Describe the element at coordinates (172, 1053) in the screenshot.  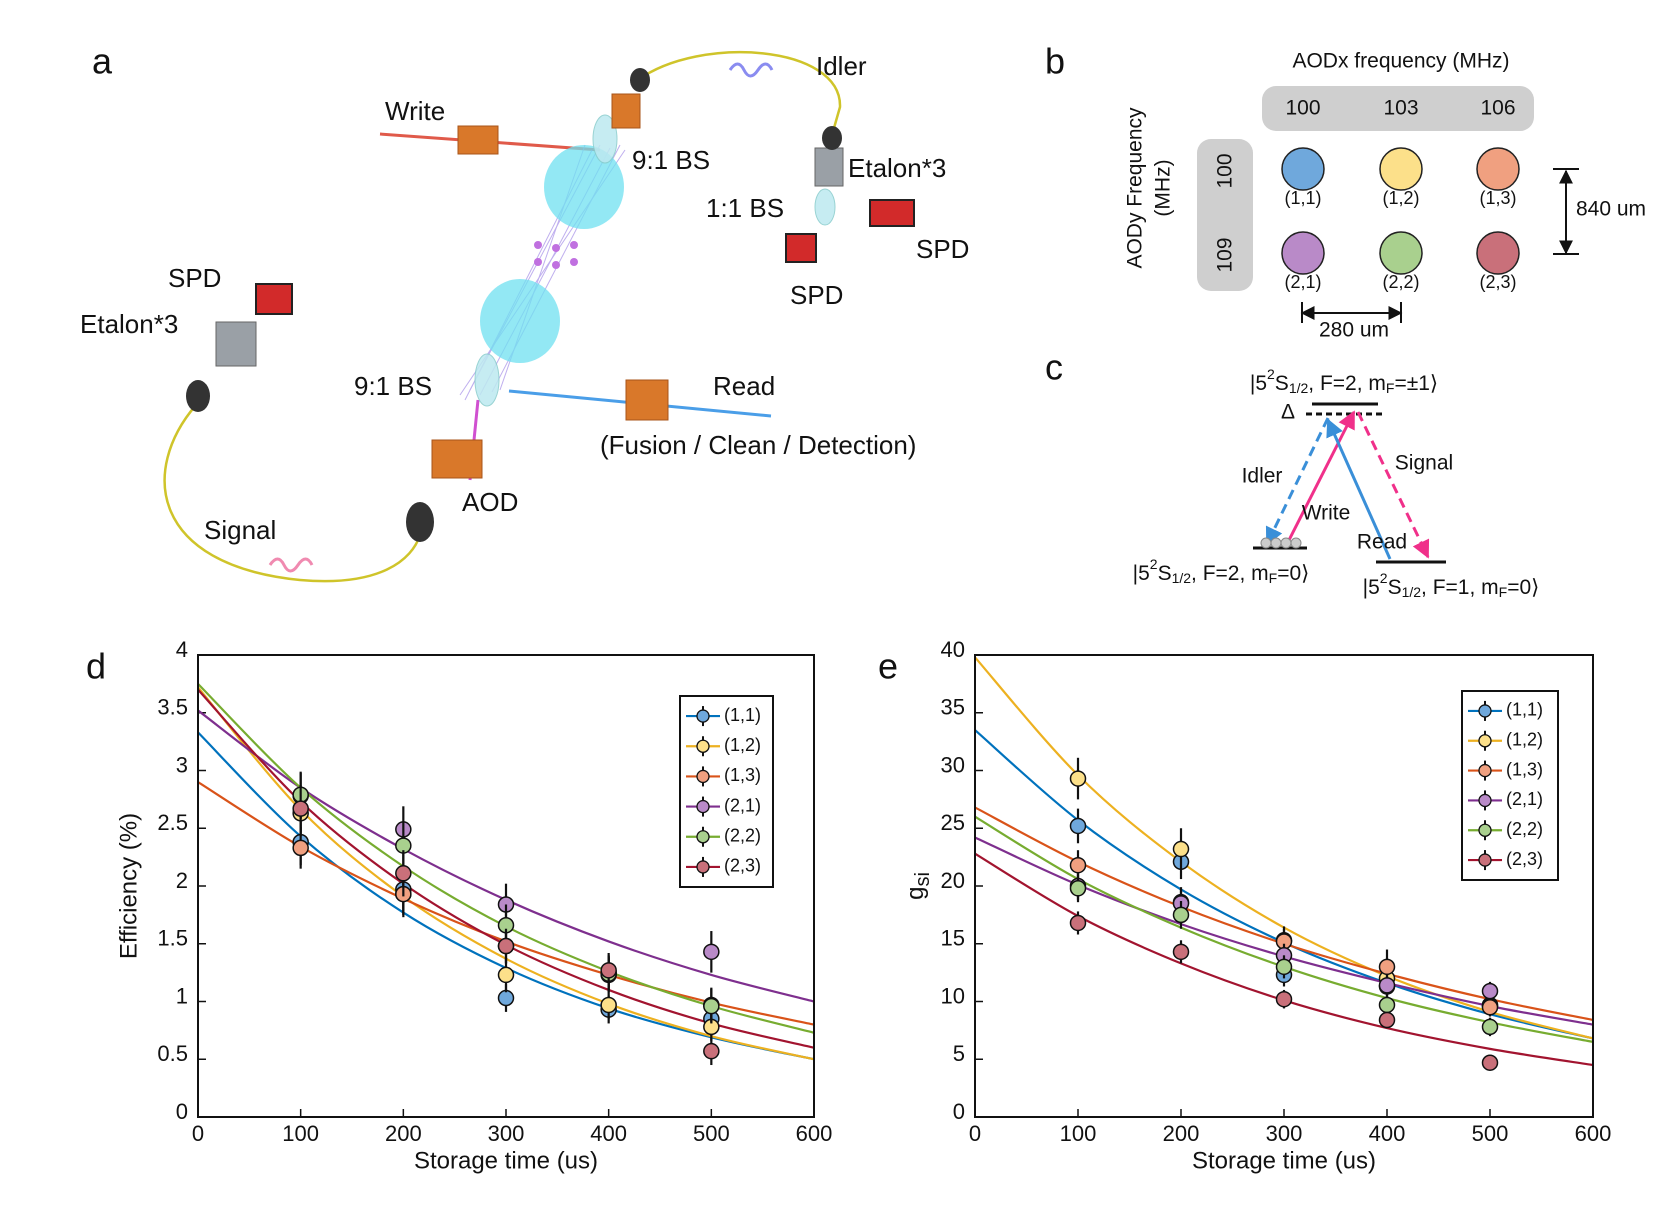
I see `y-tick-label: 0.5` at that location.